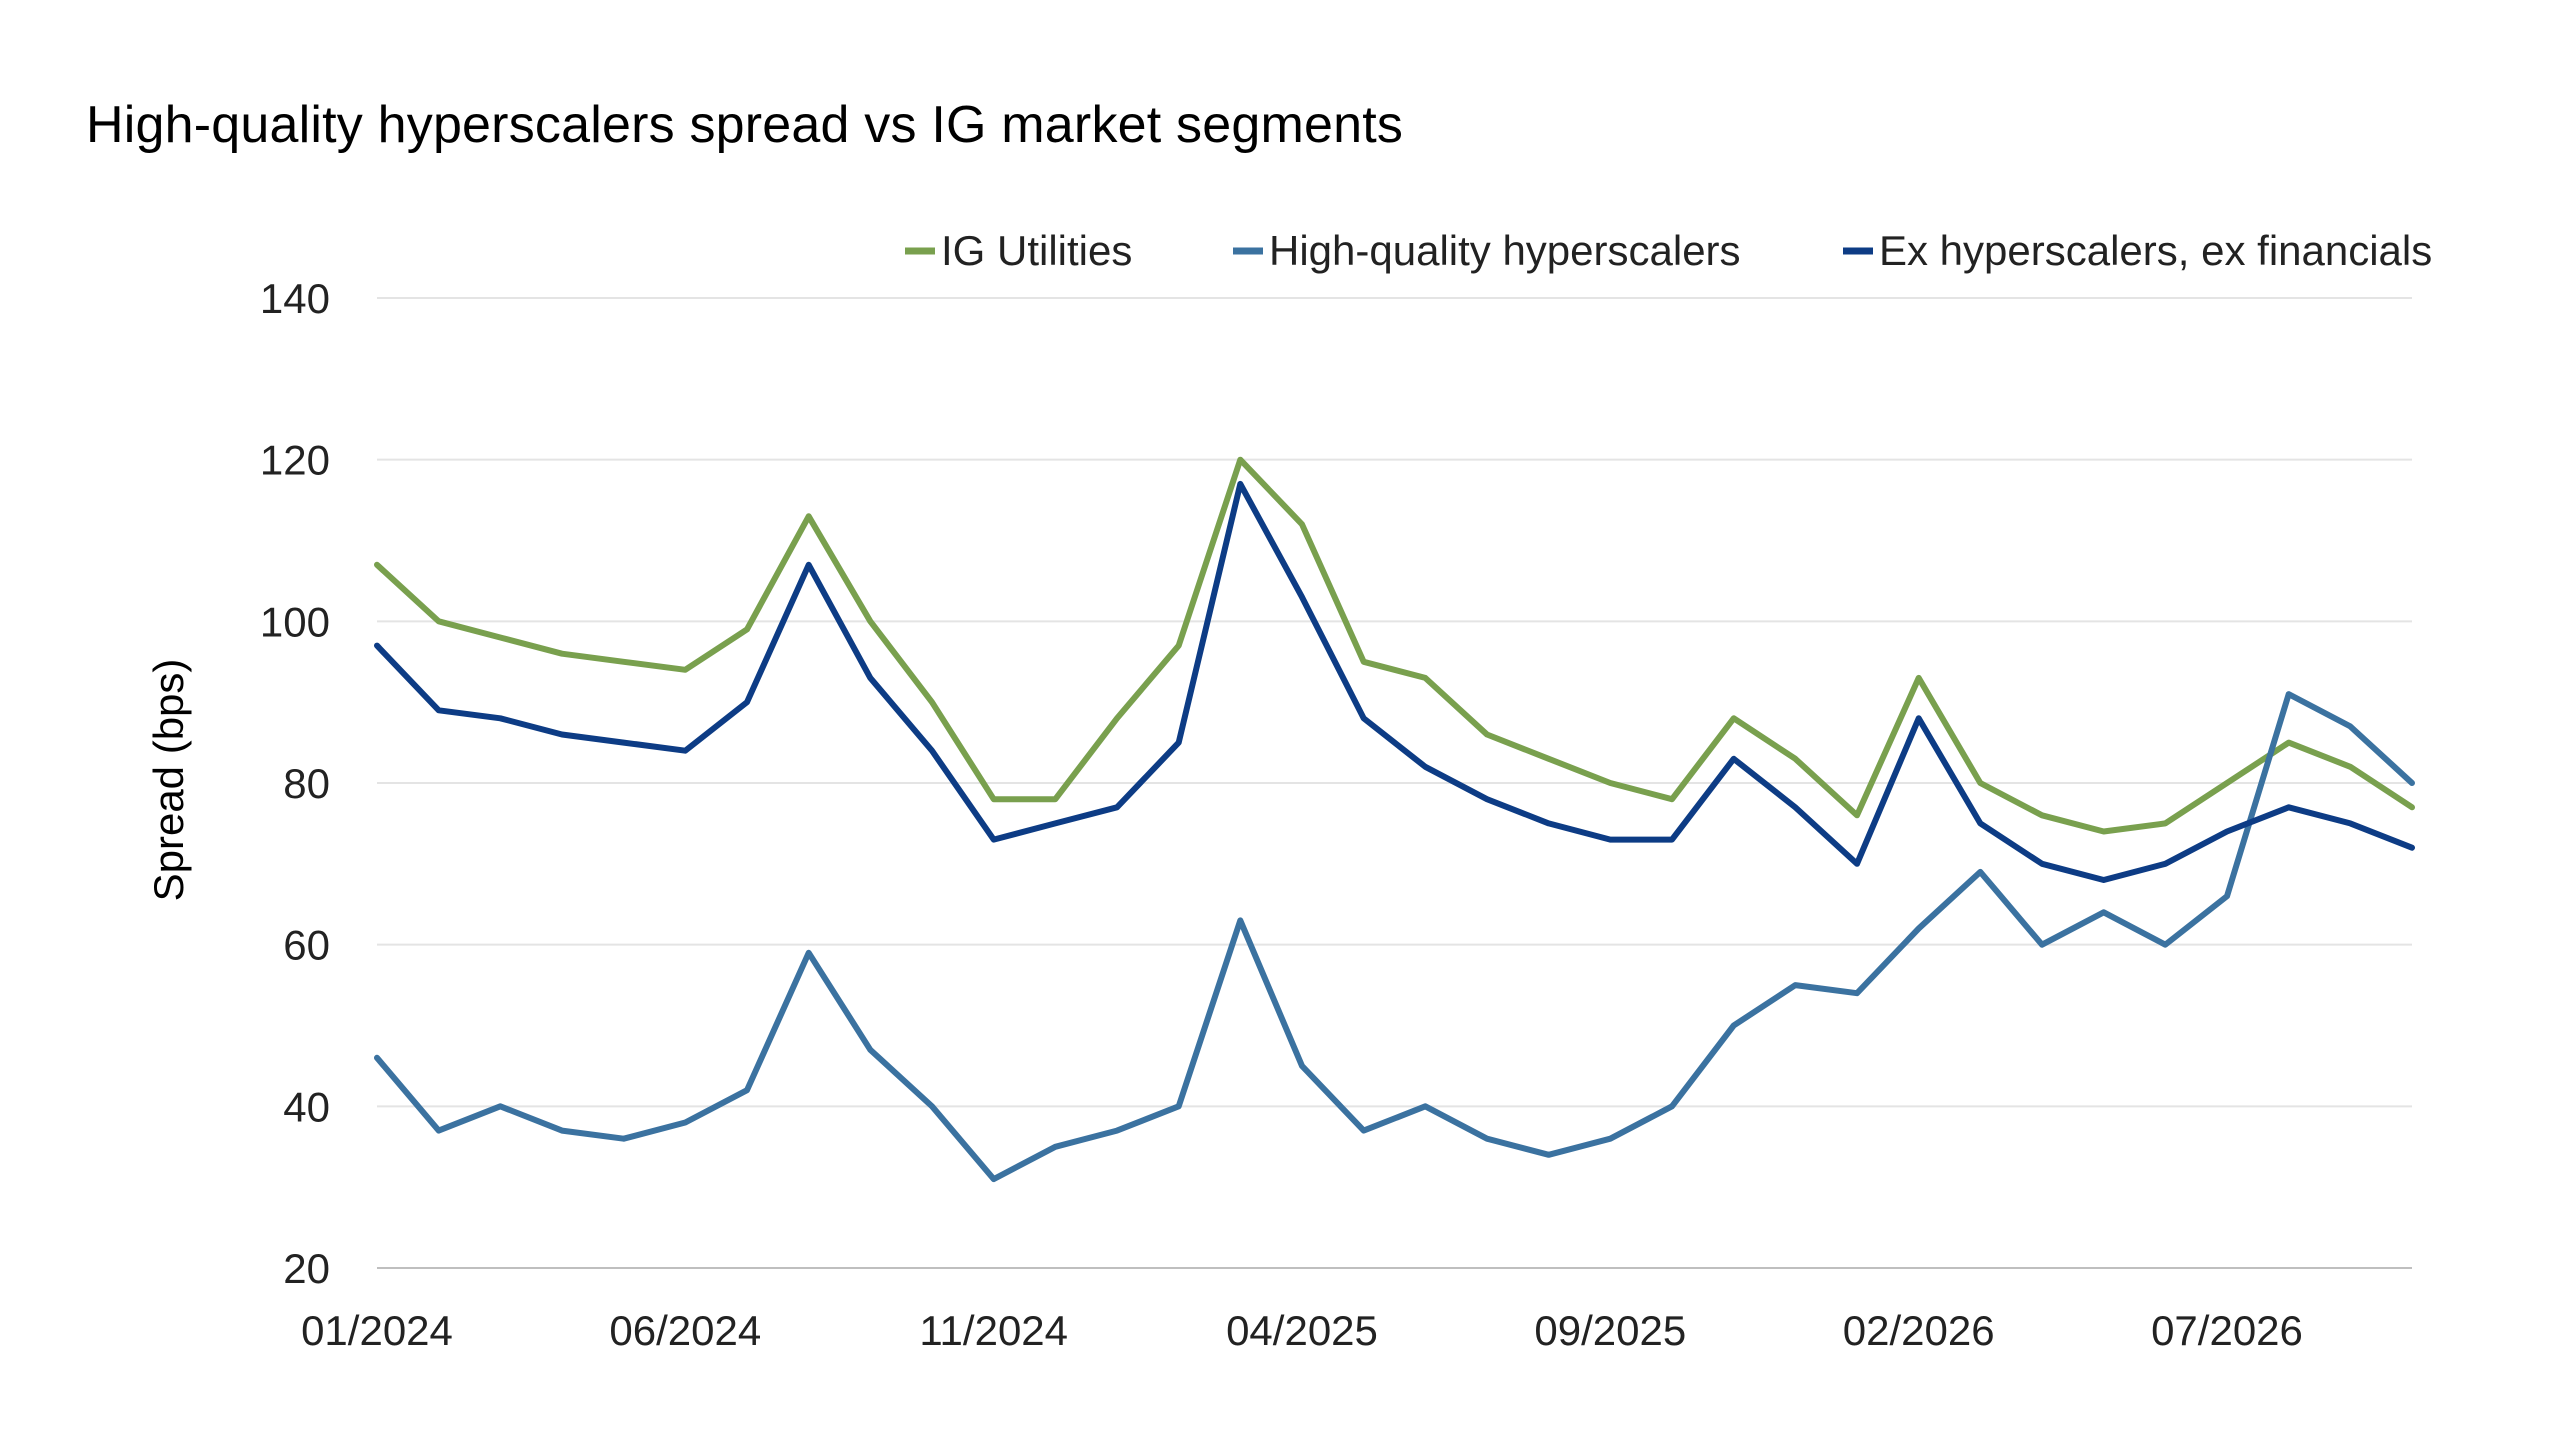 The height and width of the screenshot is (1440, 2560). What do you see at coordinates (2227, 1330) in the screenshot?
I see `x-tick-label: 07/2026` at bounding box center [2227, 1330].